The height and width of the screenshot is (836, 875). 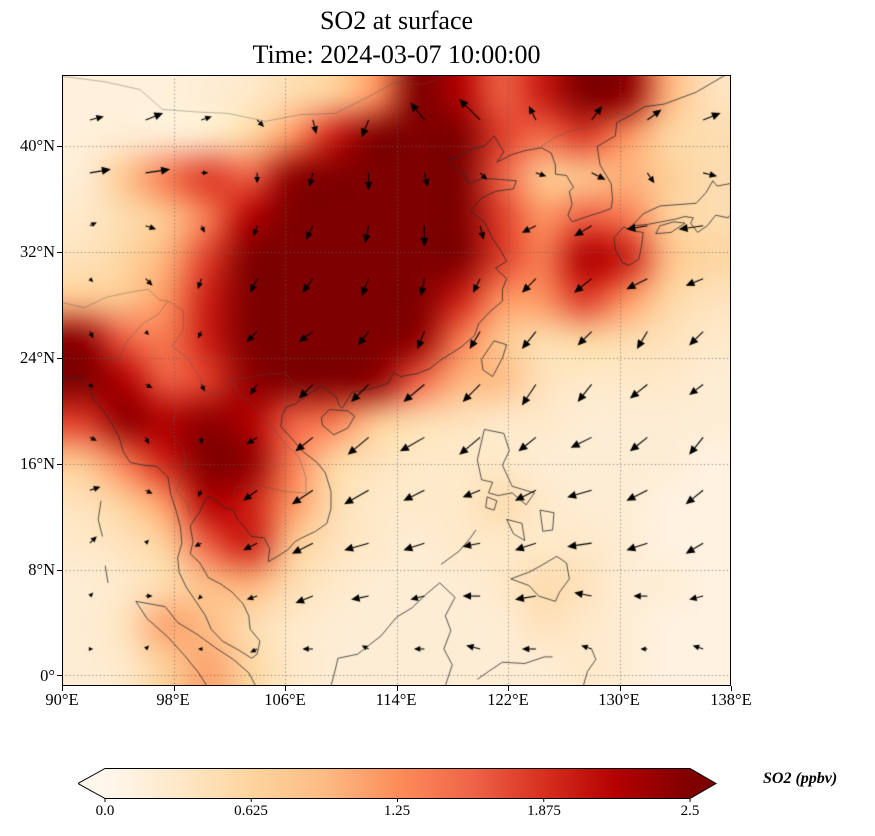 I want to click on y-tick-label-0: 0°, so click(x=47, y=675).